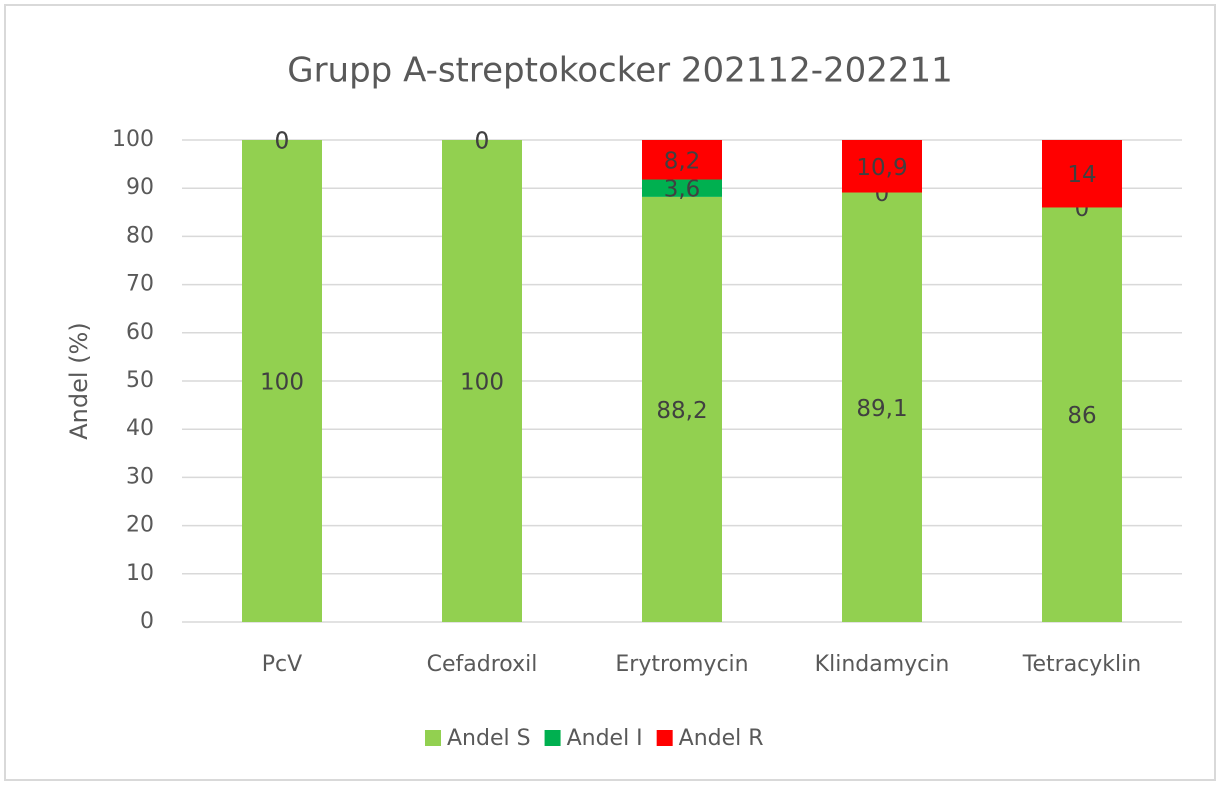  I want to click on data-label: 3,6, so click(682, 190).